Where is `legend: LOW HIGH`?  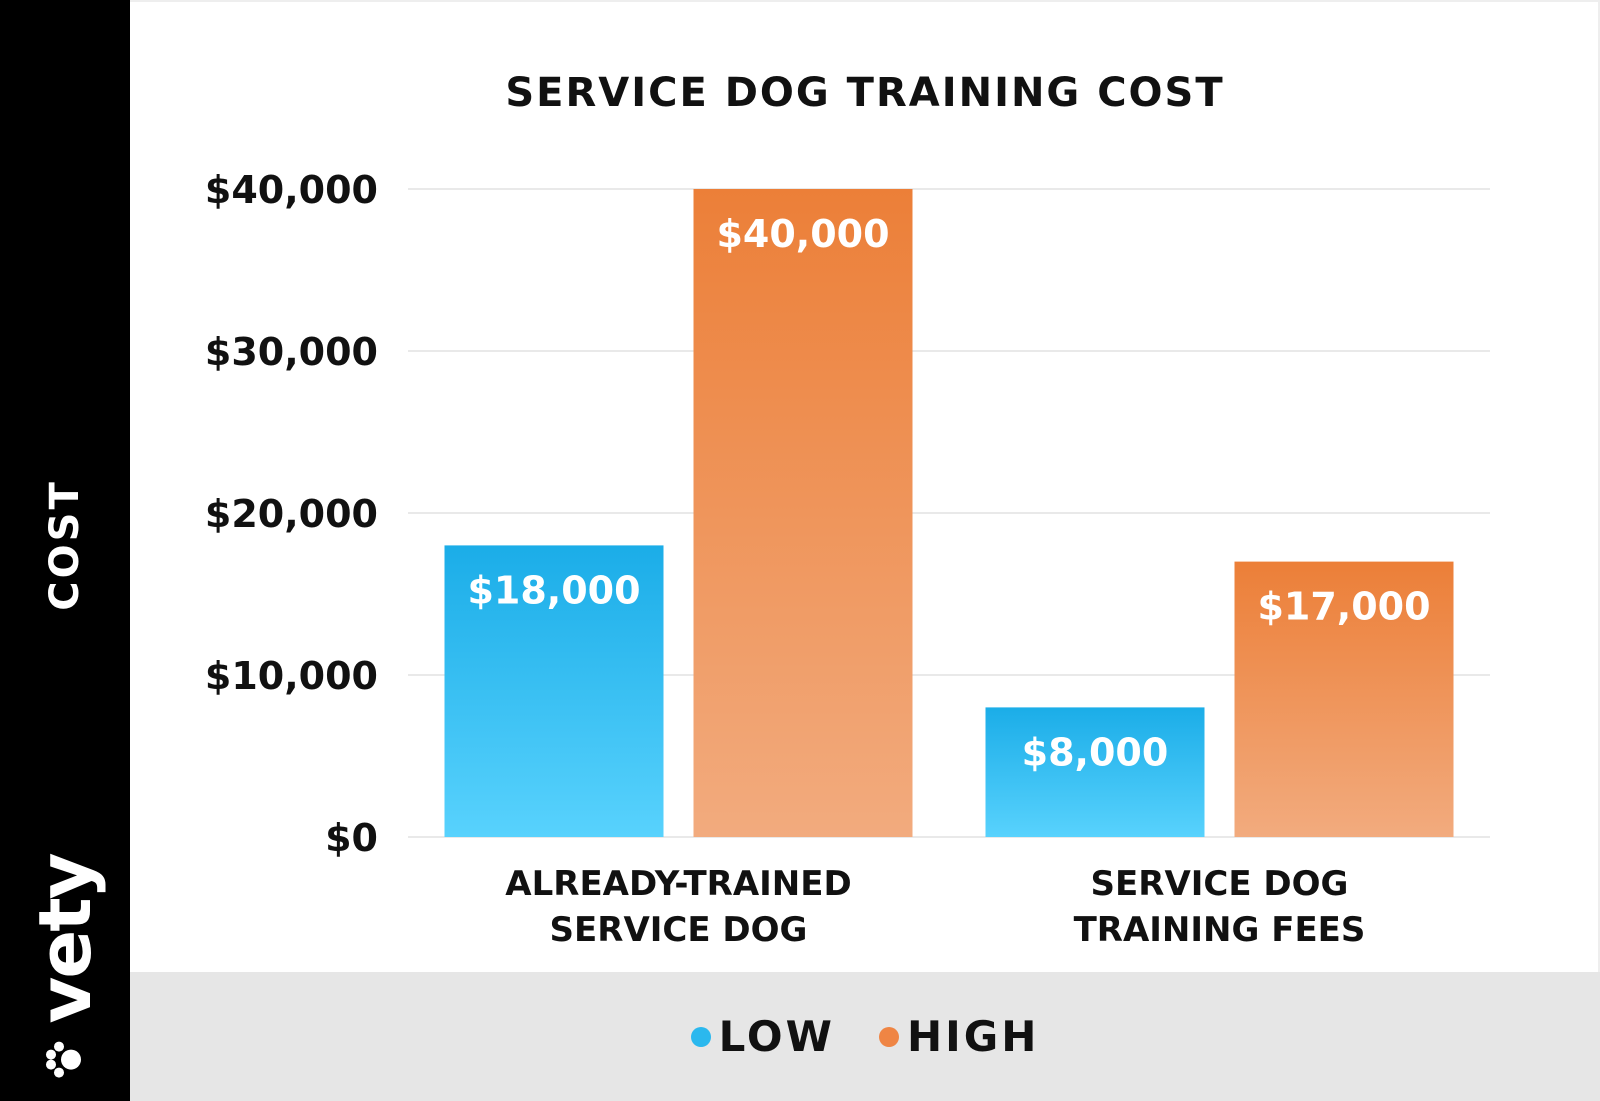 legend: LOW HIGH is located at coordinates (865, 1036).